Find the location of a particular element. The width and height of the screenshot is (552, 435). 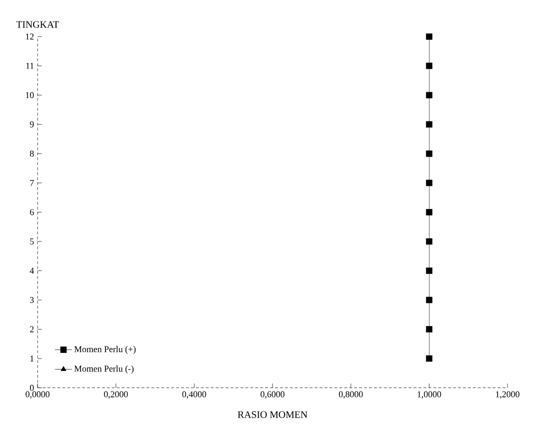

y-tick-label: 10 is located at coordinates (30, 95).